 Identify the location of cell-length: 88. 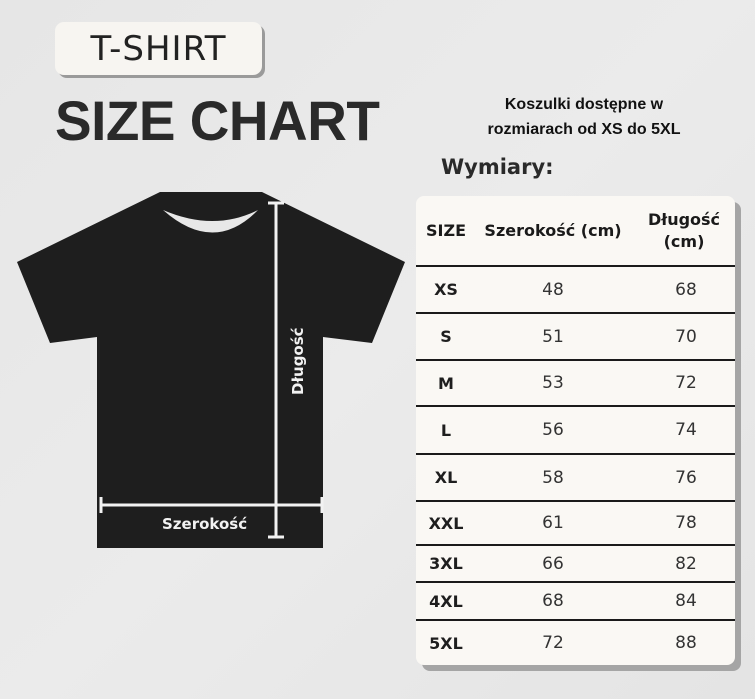
(686, 643).